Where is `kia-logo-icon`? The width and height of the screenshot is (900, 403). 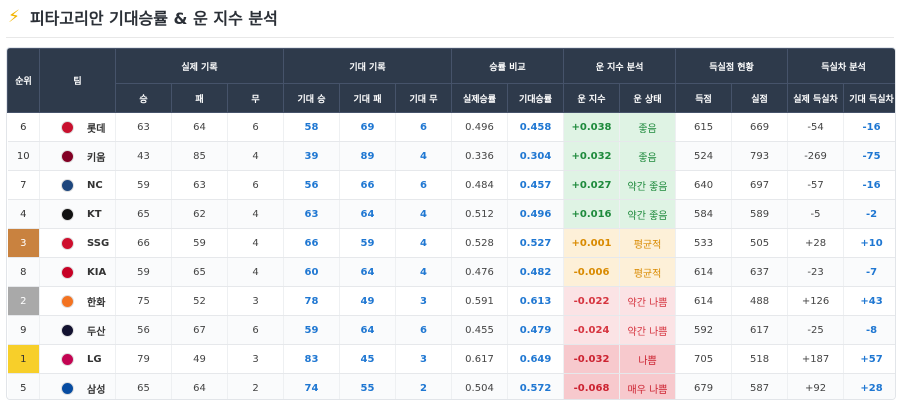 kia-logo-icon is located at coordinates (67, 272).